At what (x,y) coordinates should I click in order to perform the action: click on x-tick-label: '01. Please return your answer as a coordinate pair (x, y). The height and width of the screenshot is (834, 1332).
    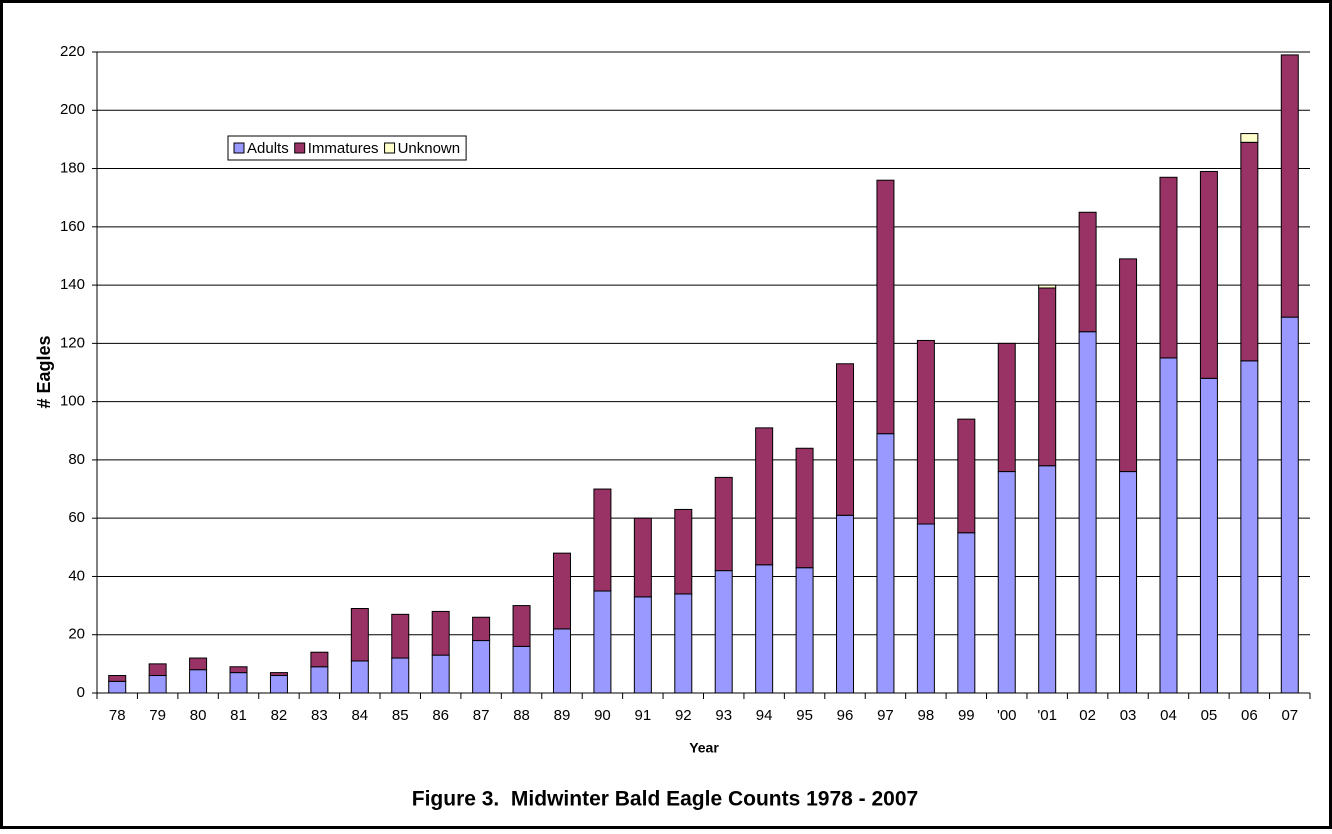
    Looking at the image, I should click on (1047, 715).